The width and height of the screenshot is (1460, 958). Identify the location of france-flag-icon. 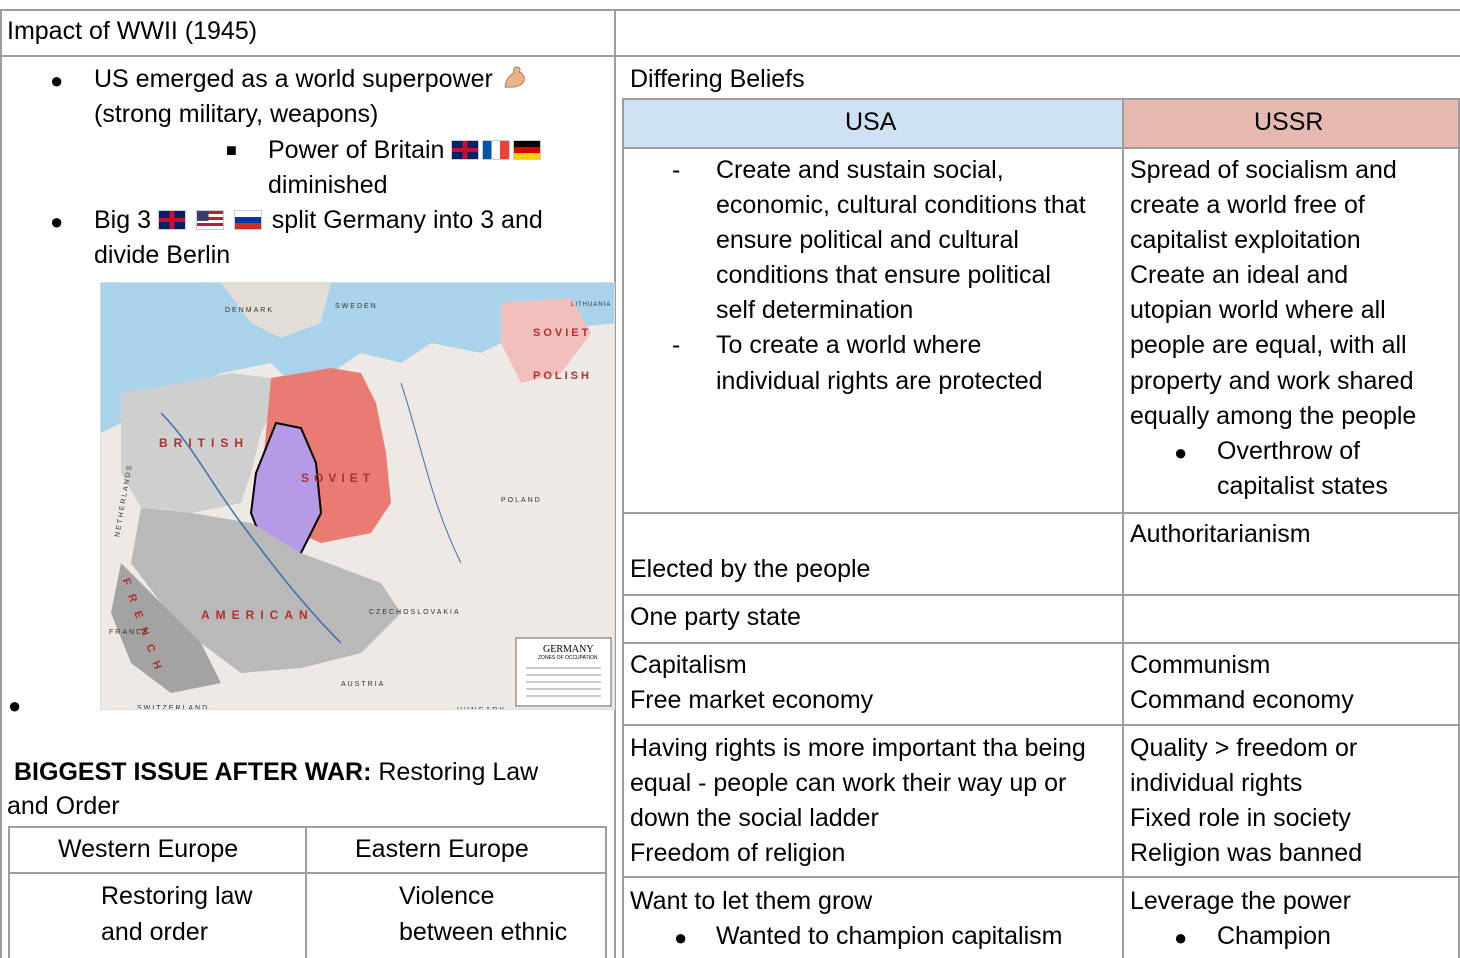
(496, 150).